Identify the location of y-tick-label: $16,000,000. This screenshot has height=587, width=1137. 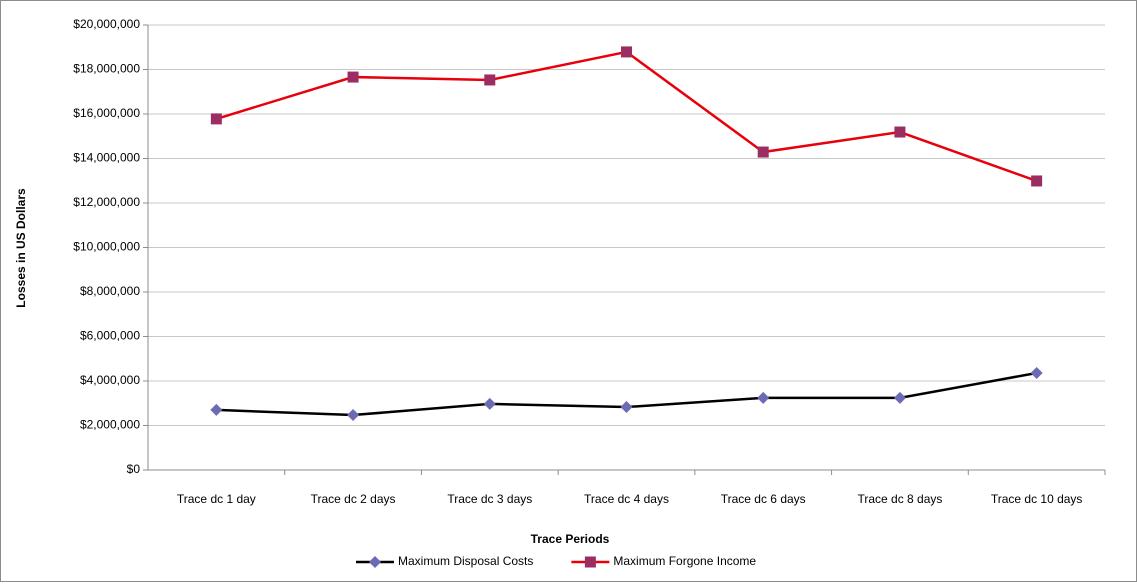
(106, 113).